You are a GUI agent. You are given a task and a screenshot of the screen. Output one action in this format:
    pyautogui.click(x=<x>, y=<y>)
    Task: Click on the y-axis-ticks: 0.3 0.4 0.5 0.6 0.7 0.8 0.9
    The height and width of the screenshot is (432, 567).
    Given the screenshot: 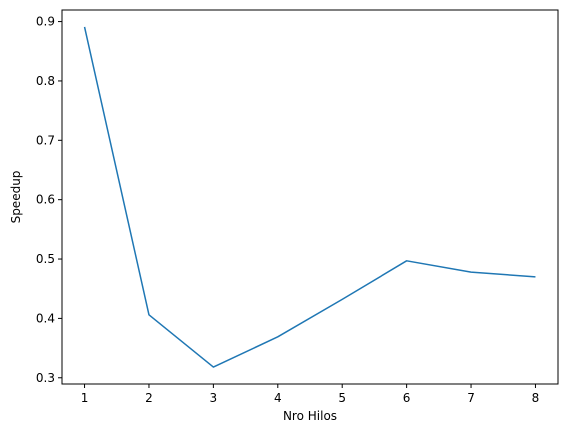 What is the action you would take?
    pyautogui.click(x=49, y=200)
    